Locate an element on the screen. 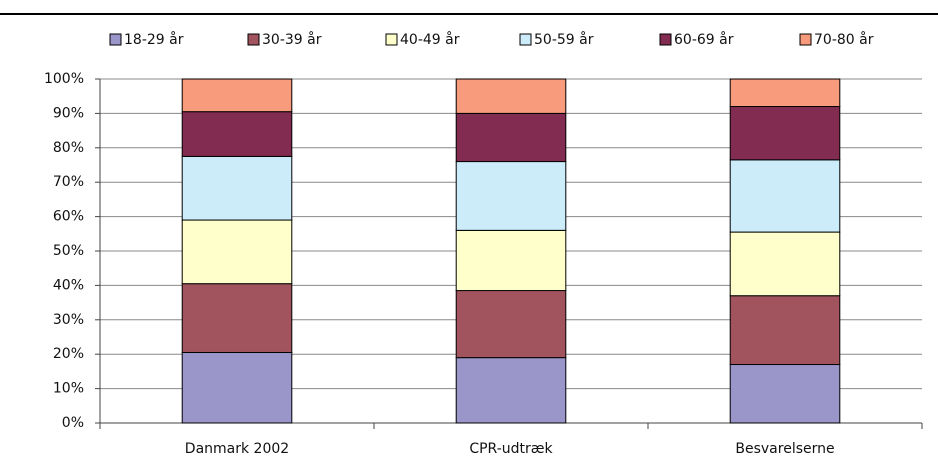  x-tick-label: Besvarelserne is located at coordinates (784, 449).